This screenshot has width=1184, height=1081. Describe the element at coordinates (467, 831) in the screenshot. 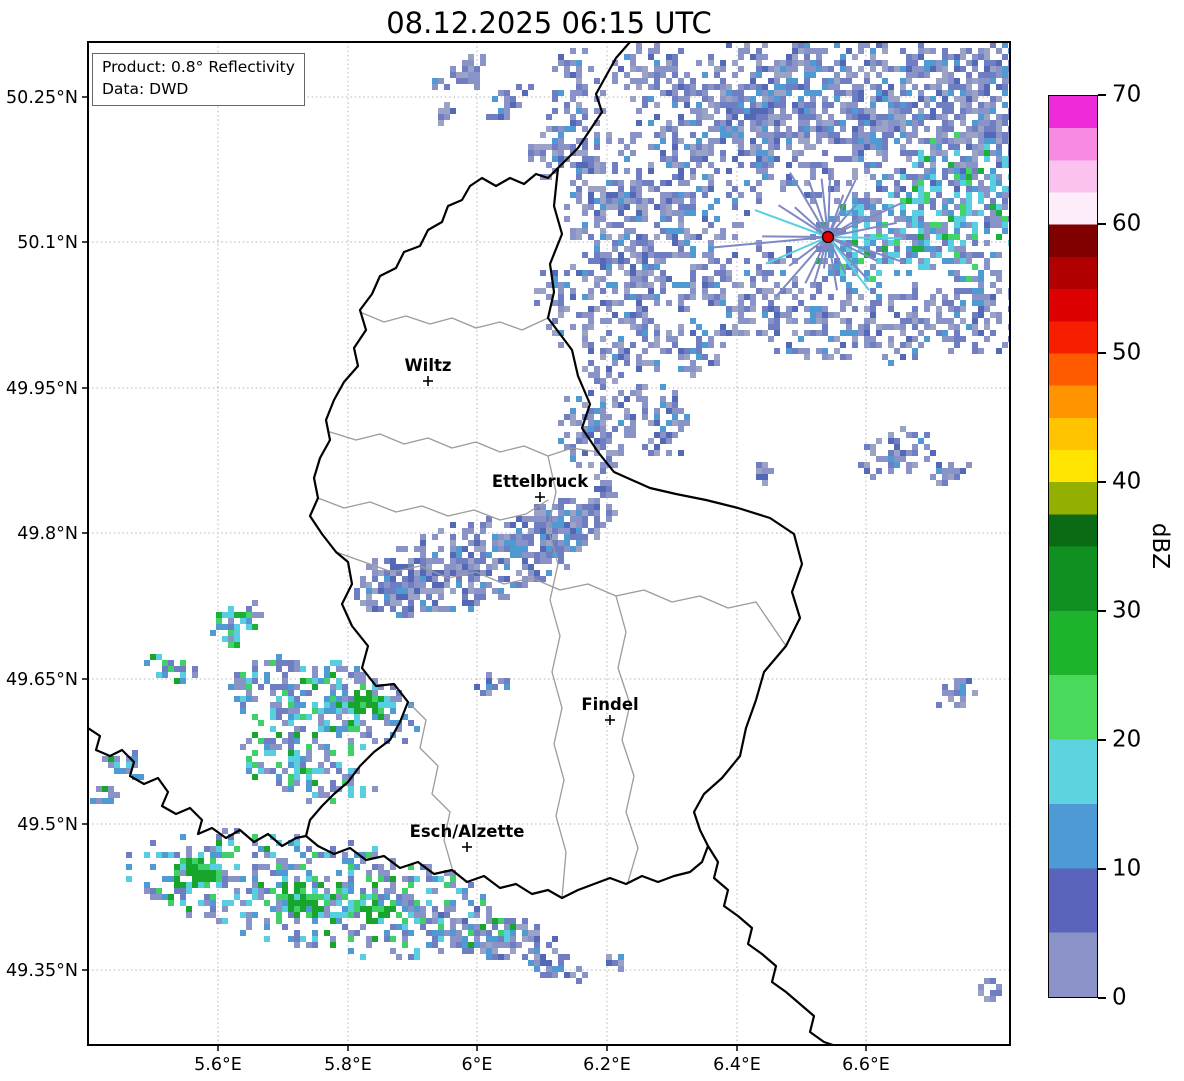

I see `city-label: Esch/Alzette` at that location.